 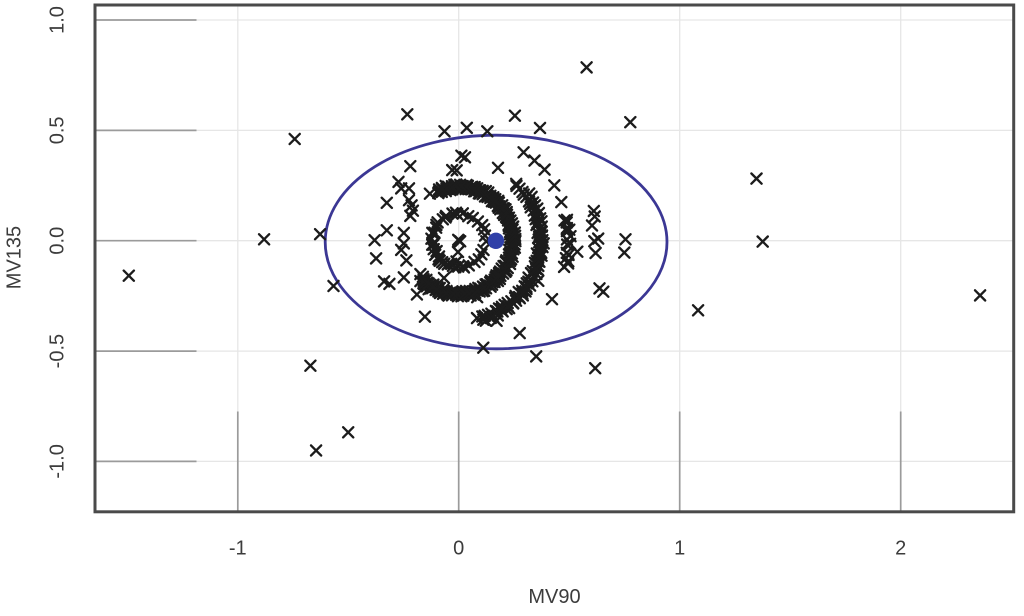 What do you see at coordinates (15, 257) in the screenshot?
I see `svg-text: MV135` at bounding box center [15, 257].